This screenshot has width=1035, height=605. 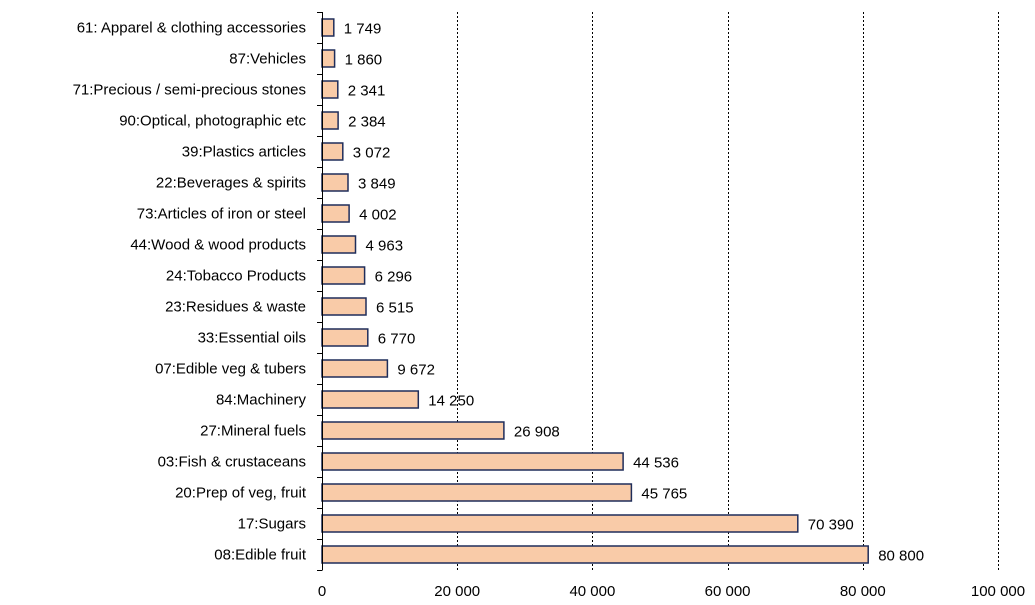 I want to click on category-label-7: 44:Wood & wood products, so click(x=218, y=245).